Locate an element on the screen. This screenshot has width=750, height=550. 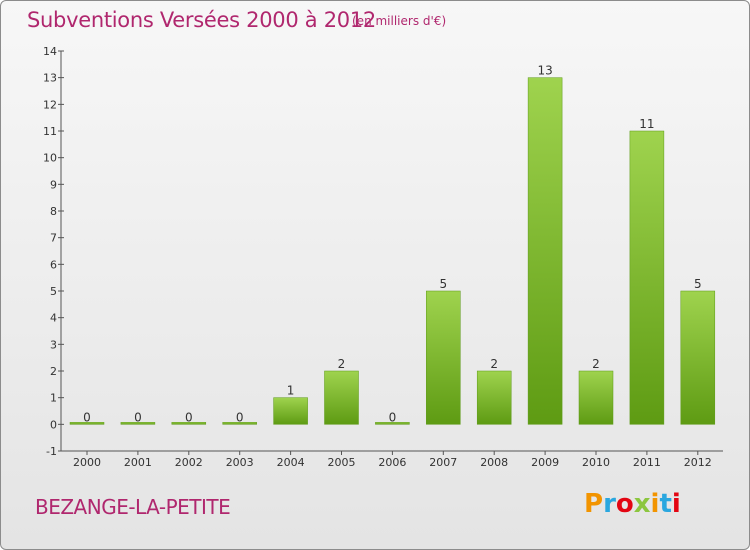
y-tick-label: 7 is located at coordinates (53, 238).